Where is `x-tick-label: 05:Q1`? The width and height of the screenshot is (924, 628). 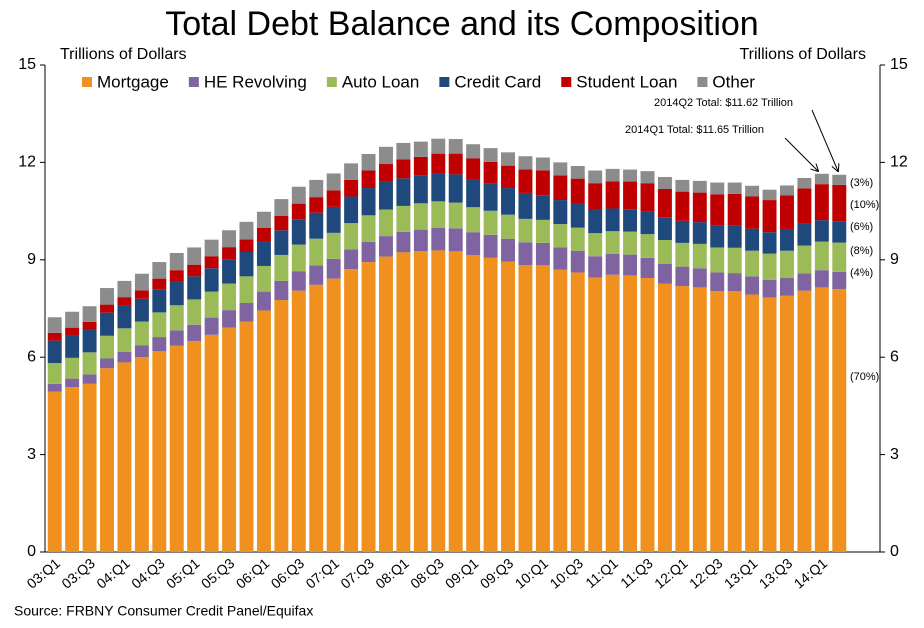 x-tick-label: 05:Q1 is located at coordinates (183, 573).